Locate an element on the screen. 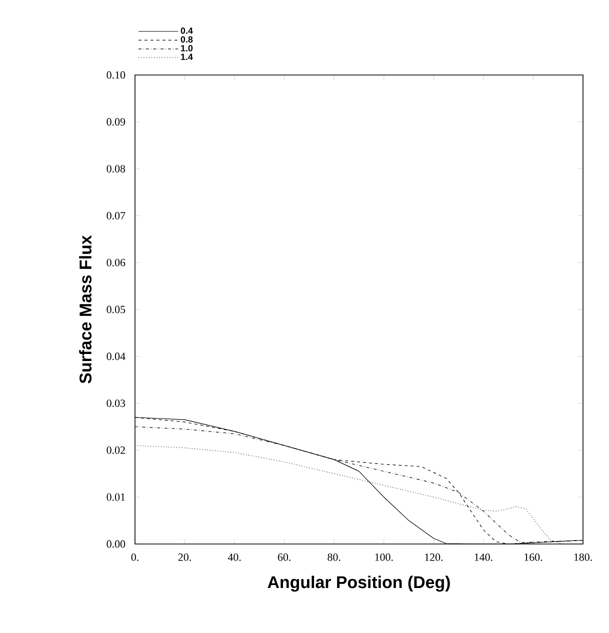 The image size is (609, 633). x-tick-label: 100. is located at coordinates (384, 557).